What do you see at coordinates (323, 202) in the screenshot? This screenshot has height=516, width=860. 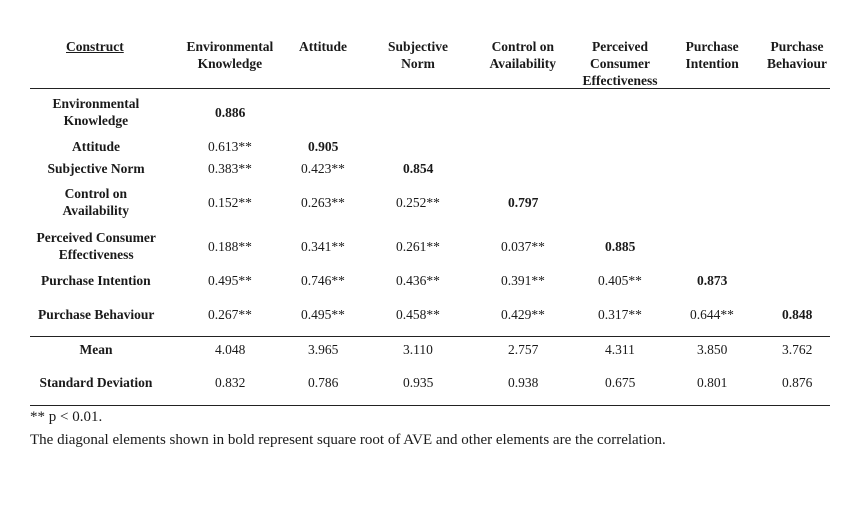 I see `correlation-value: 0.263**` at bounding box center [323, 202].